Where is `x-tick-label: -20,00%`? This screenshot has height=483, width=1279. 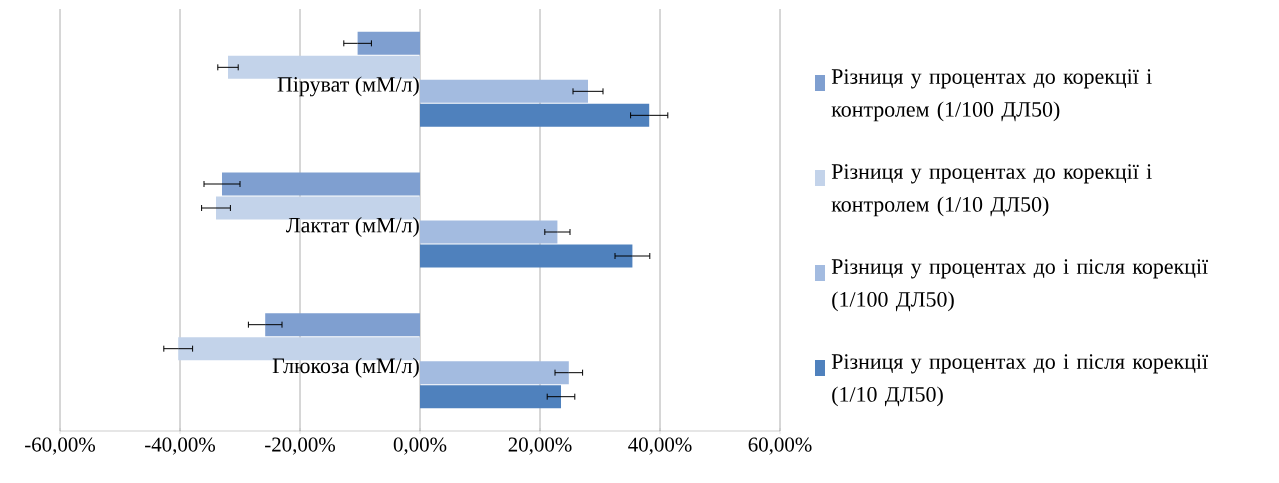
x-tick-label: -20,00% is located at coordinates (300, 446).